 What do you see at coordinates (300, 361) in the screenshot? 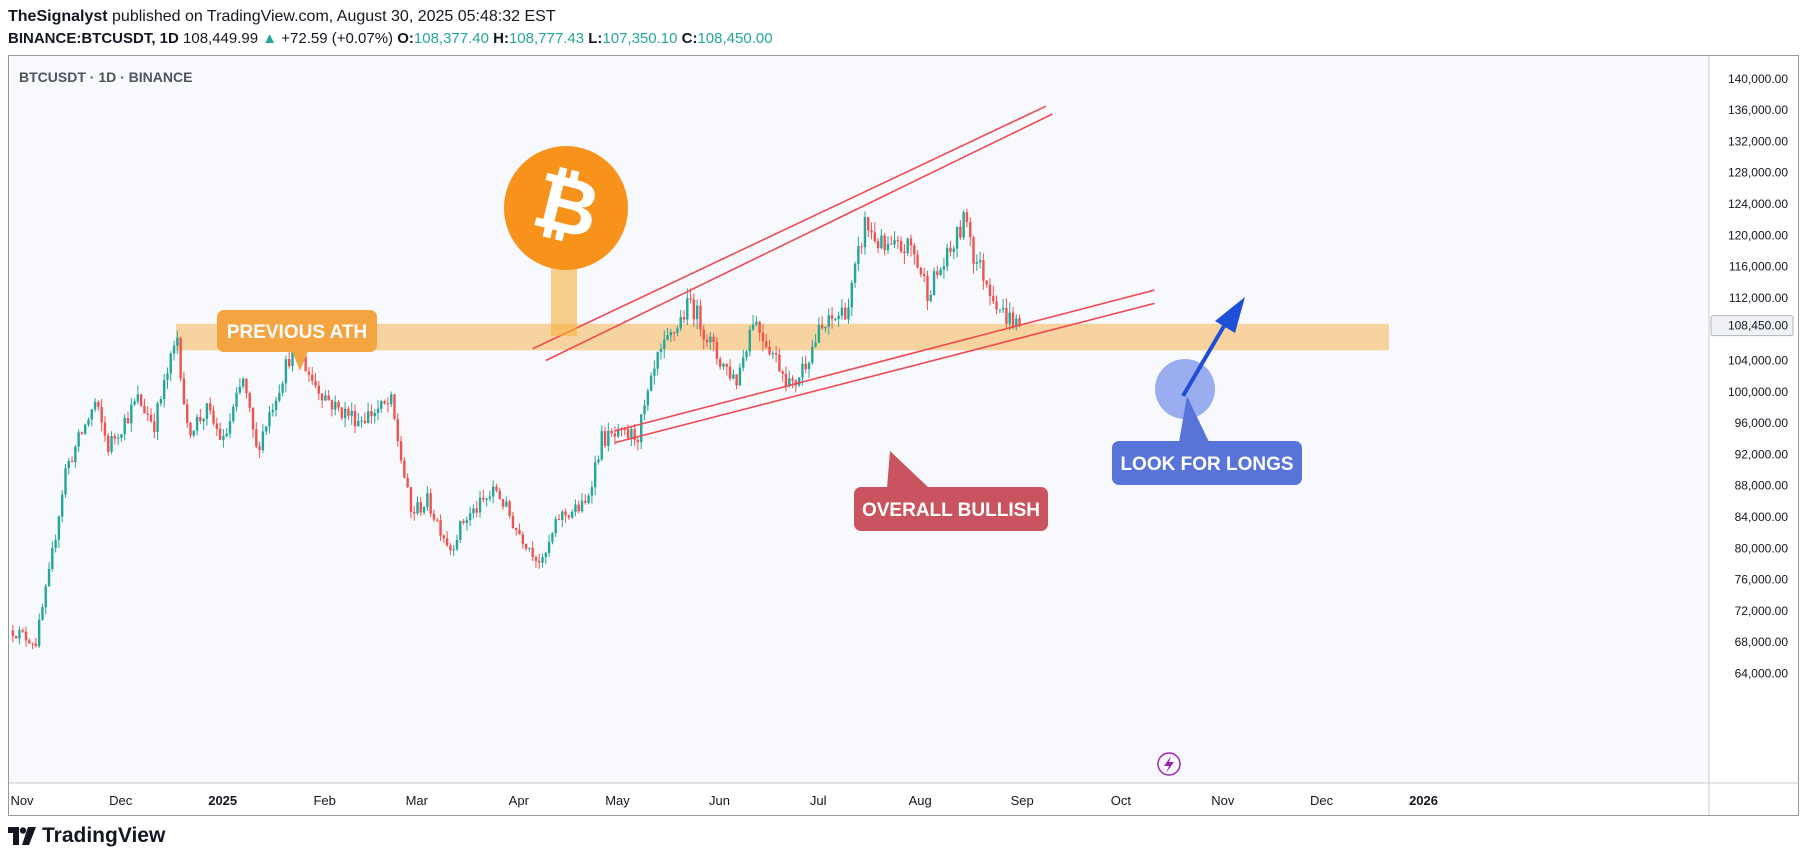
I see `previous-ath-label-pointer` at bounding box center [300, 361].